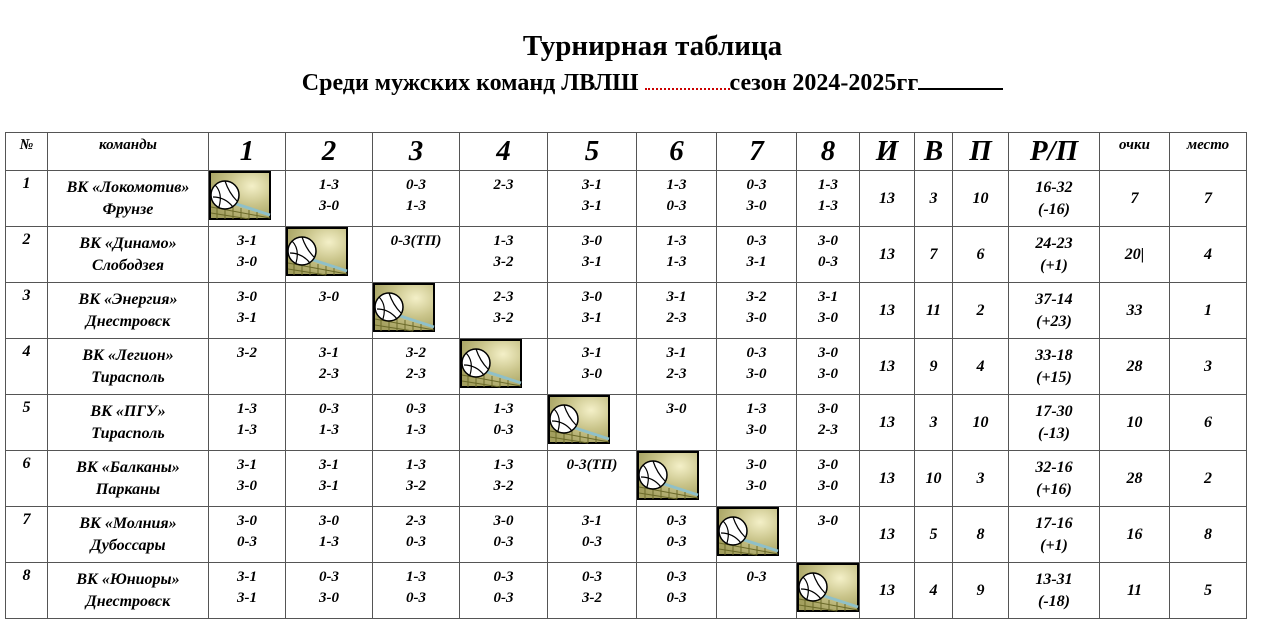  I want to click on match-score: 3-0 1-3, so click(329, 534).